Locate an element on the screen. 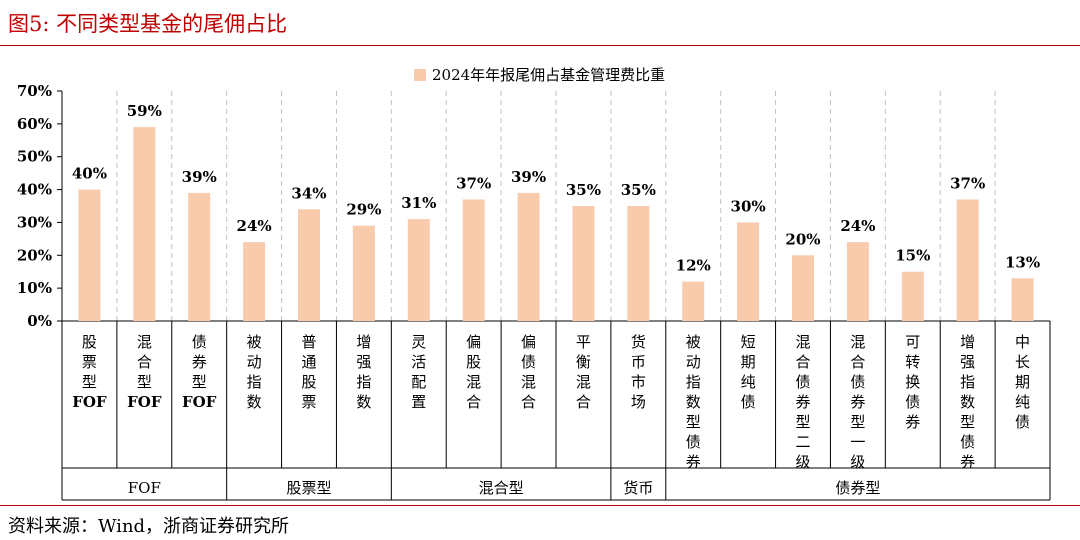 Image resolution: width=1080 pixels, height=540 pixels. data-label: 34% is located at coordinates (308, 193).